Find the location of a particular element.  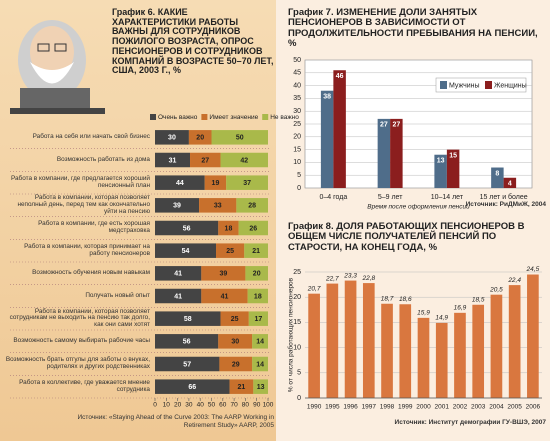

value-label: 31 is located at coordinates (173, 160).